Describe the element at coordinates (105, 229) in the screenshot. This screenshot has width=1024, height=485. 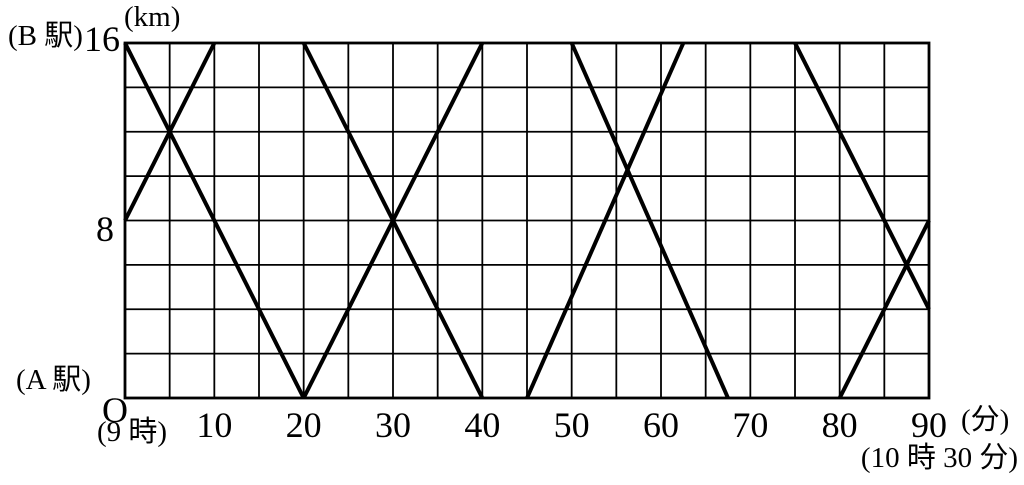
I see `y-tick-8: 8` at that location.